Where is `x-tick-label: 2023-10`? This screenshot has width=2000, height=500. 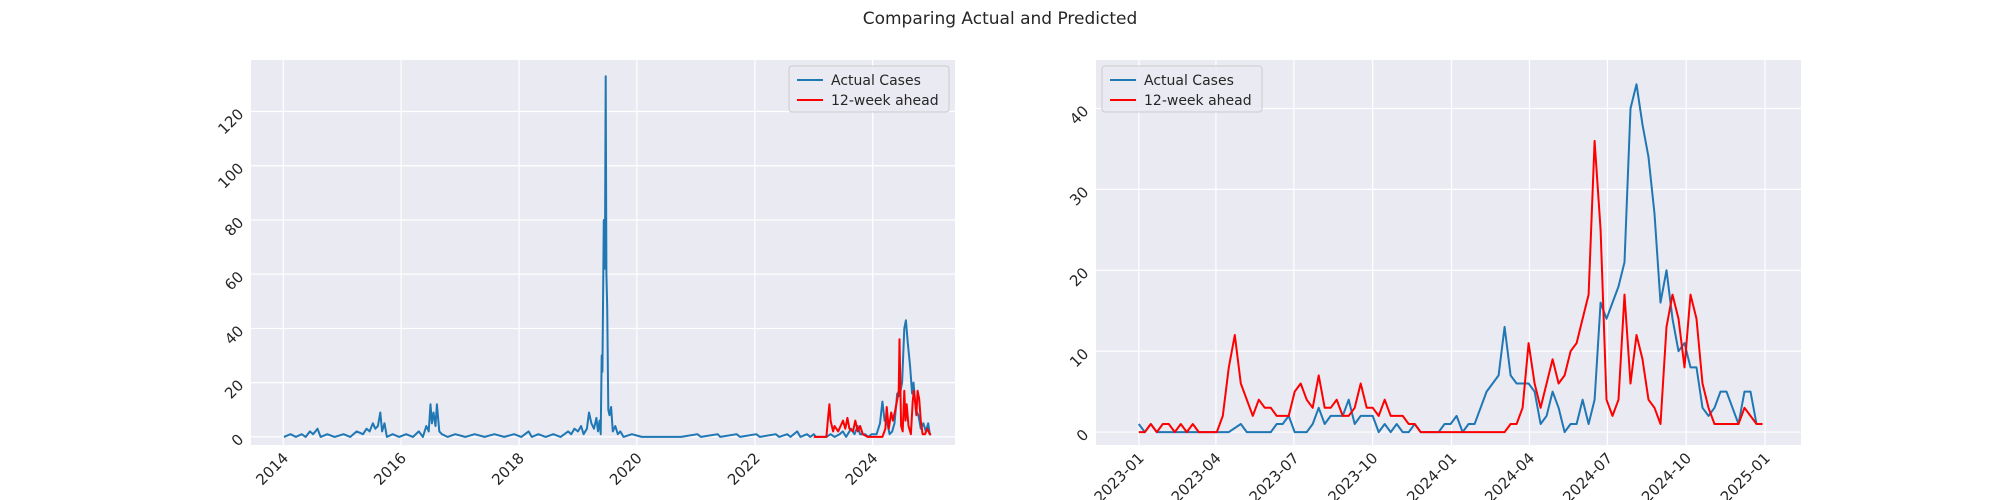
x-tick-label: 2023-10 is located at coordinates (1352, 474).